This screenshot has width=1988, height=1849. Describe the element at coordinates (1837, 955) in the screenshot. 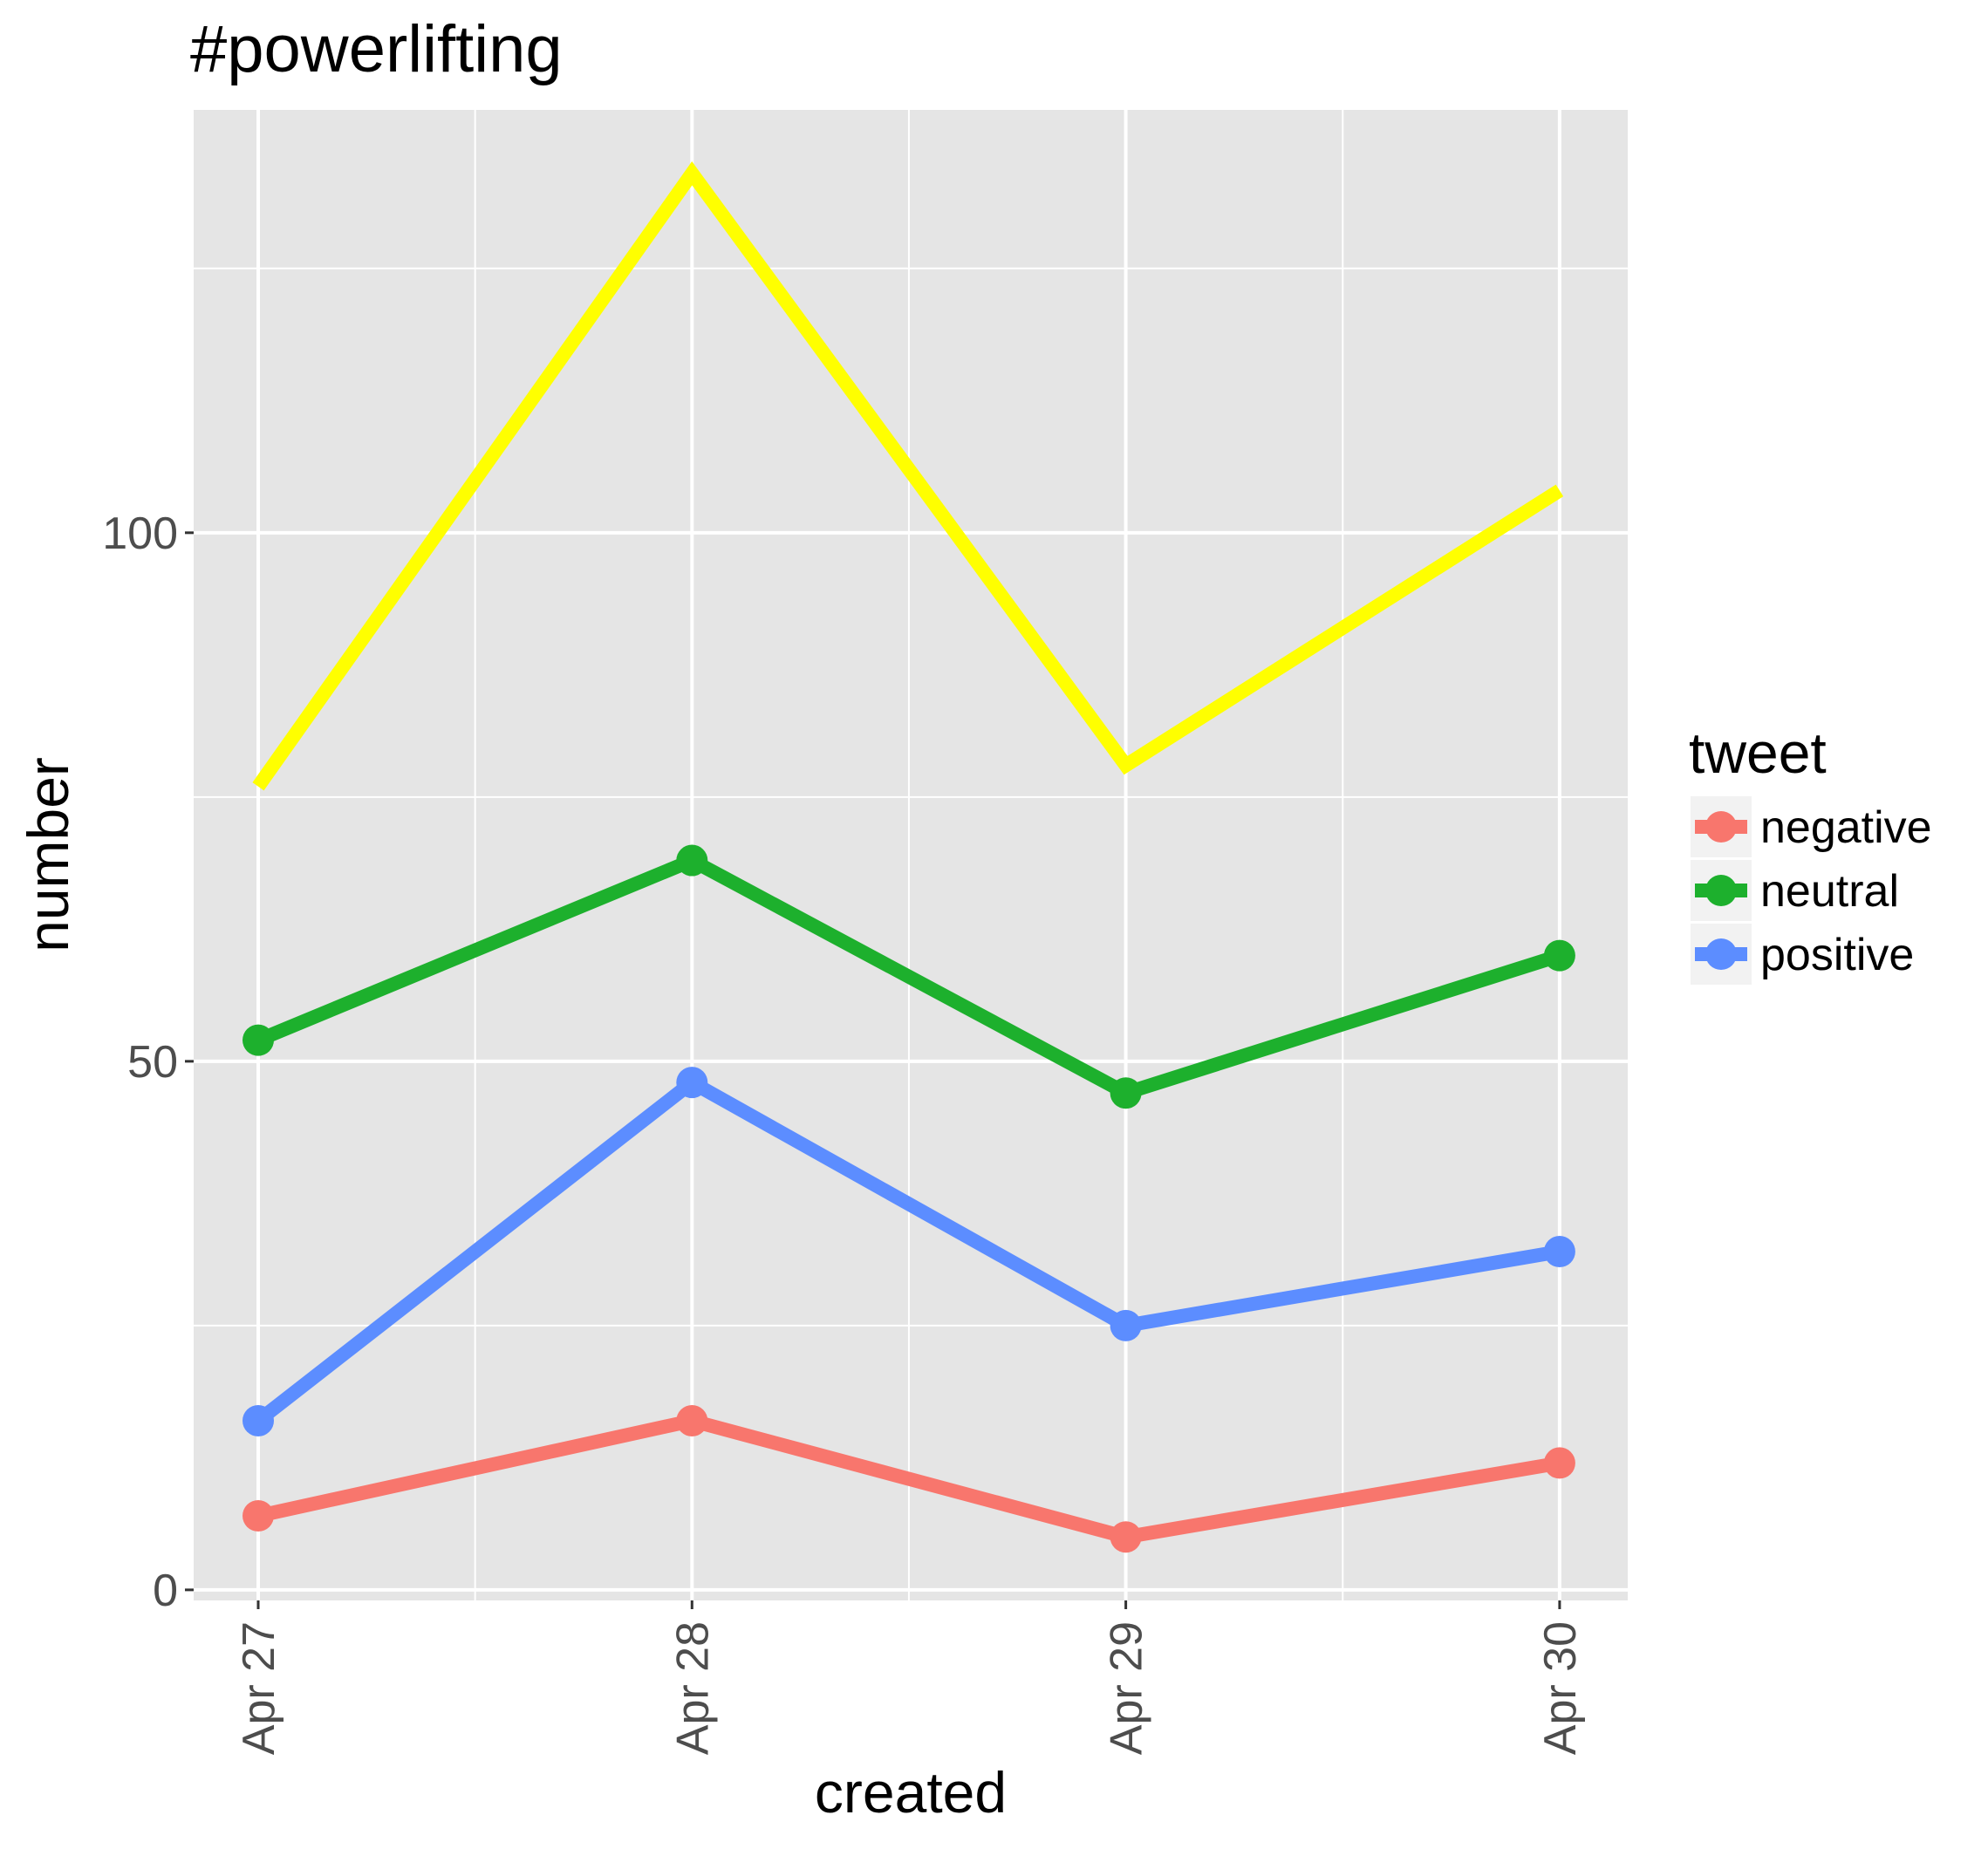

I see `legend-label: positive` at that location.